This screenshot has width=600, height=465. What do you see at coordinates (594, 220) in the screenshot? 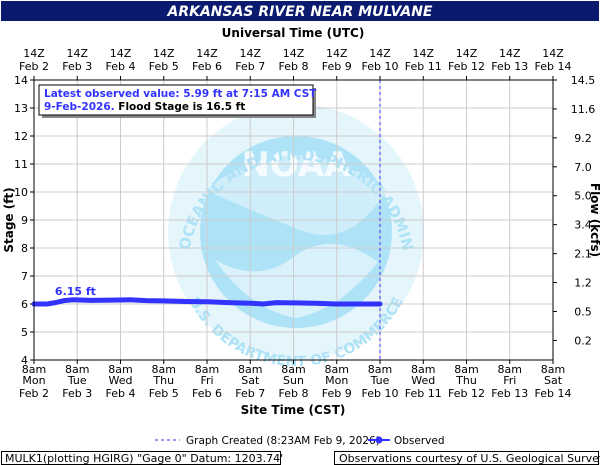
I see `y2-axis-title: Flow (kcfs)` at bounding box center [594, 220].